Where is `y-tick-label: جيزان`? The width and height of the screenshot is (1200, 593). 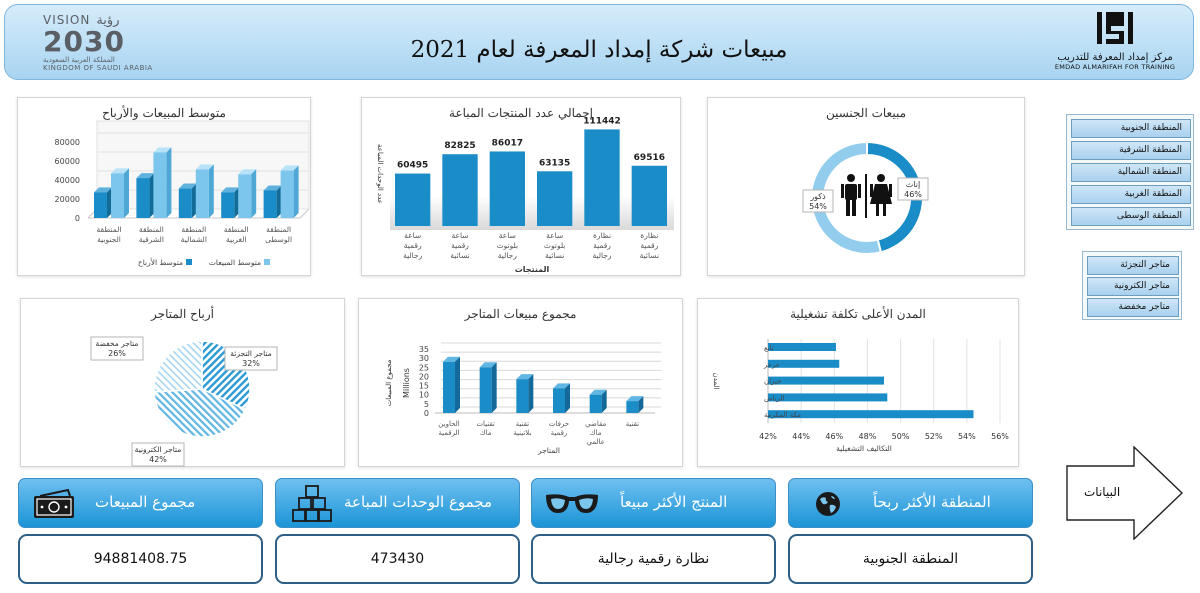 y-tick-label: جيزان is located at coordinates (772, 382).